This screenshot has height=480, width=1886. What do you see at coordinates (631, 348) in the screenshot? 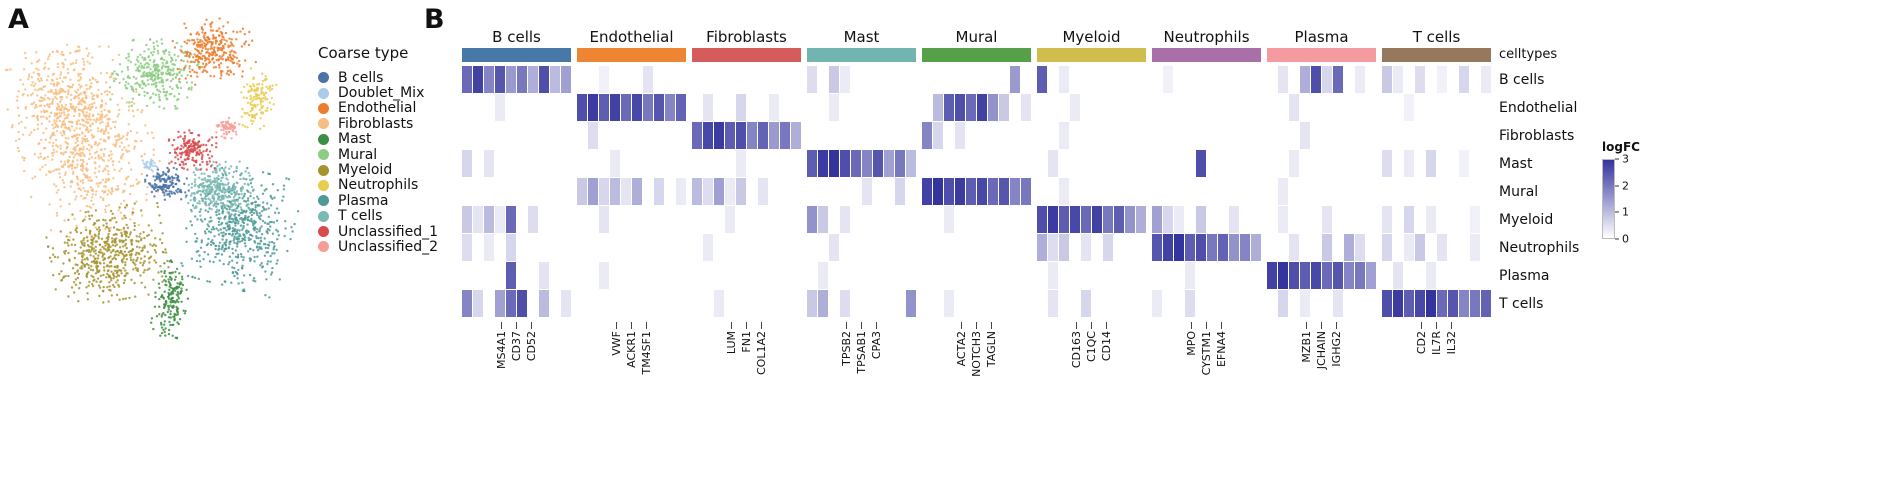
I see `gene-label-wrap: ACKR1` at bounding box center [631, 348].